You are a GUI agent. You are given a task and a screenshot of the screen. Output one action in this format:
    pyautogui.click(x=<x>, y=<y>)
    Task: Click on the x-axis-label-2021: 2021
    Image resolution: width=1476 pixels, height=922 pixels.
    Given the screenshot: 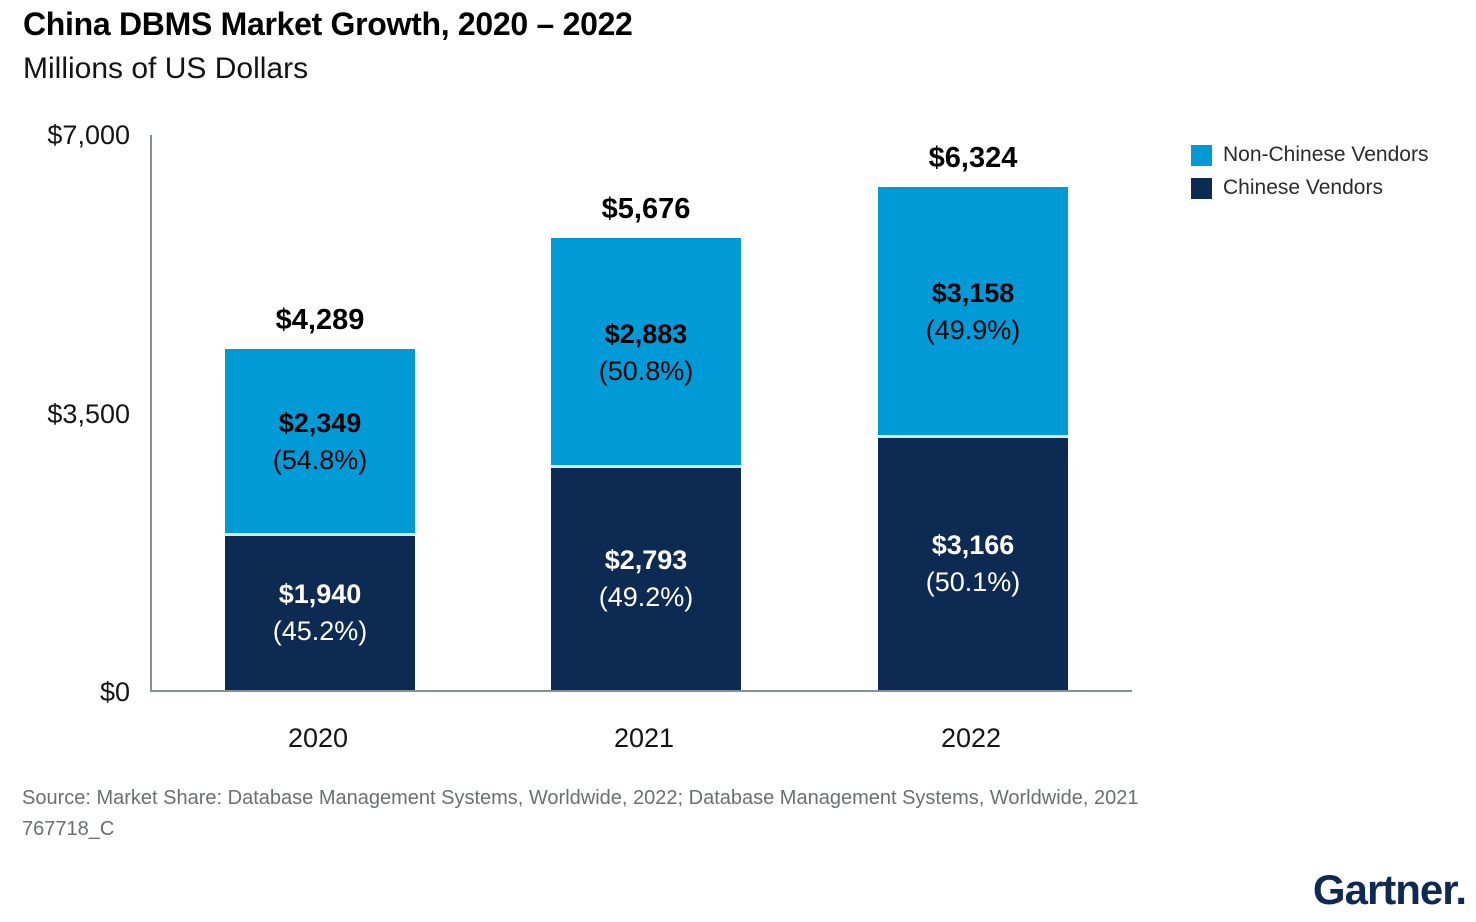 What is the action you would take?
    pyautogui.click(x=644, y=738)
    